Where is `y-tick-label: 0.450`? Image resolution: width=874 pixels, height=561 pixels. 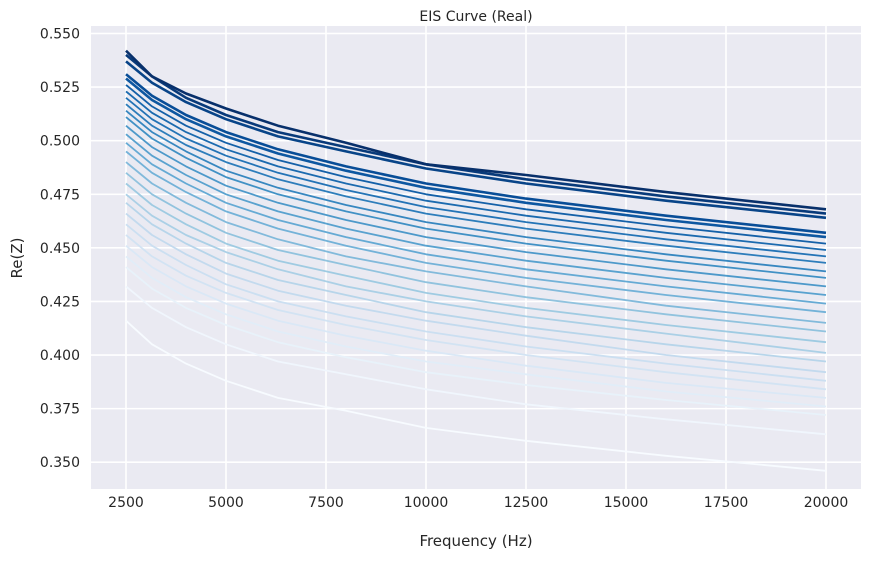
y-tick-label: 0.450 is located at coordinates (60, 249).